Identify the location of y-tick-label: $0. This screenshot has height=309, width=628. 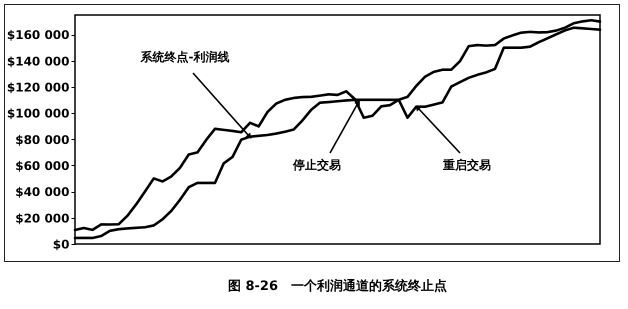
(61, 245).